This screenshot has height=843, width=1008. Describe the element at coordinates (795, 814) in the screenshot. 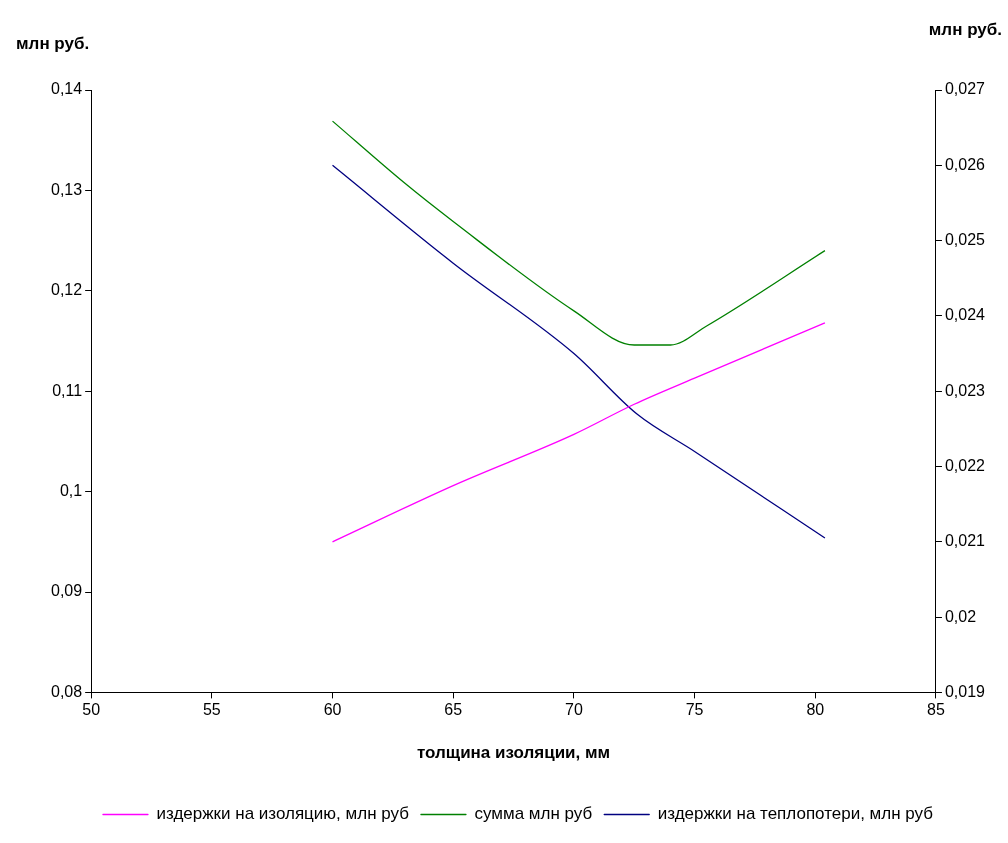

I see `legend-label: издержки на теплопотери, млн руб` at that location.